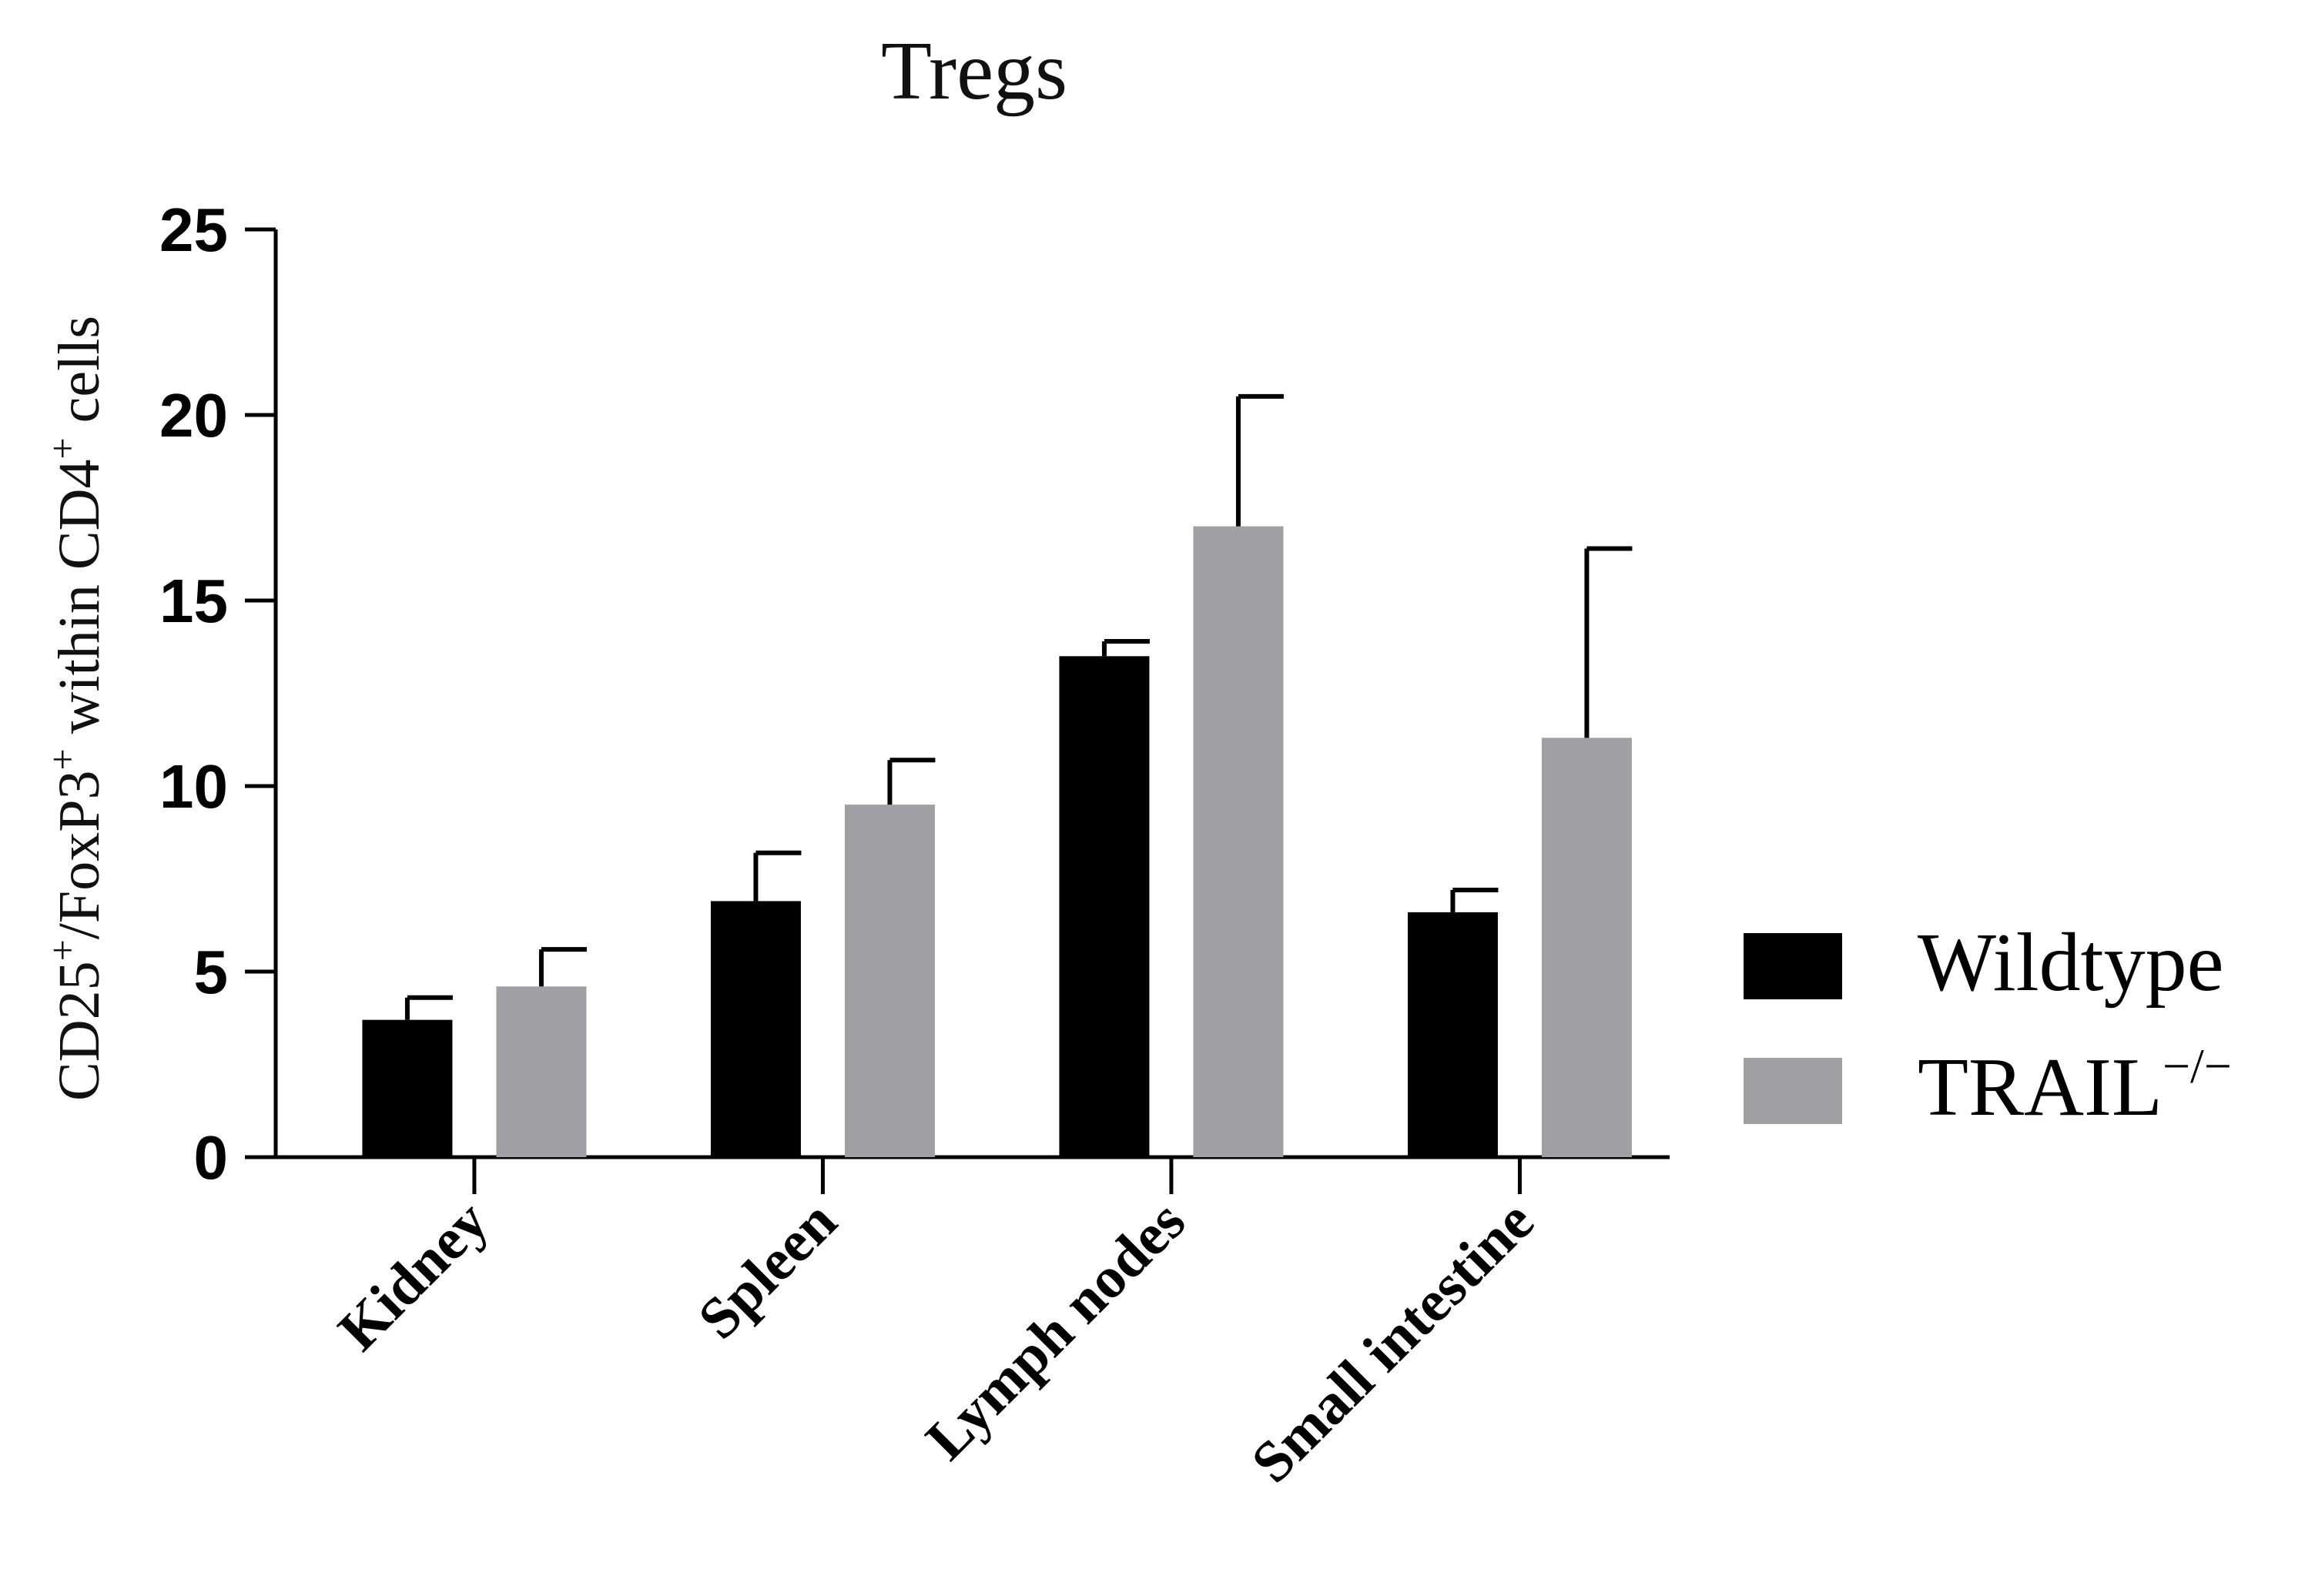 The width and height of the screenshot is (2315, 1596). I want to click on bar-wildtype-kidney, so click(408, 1088).